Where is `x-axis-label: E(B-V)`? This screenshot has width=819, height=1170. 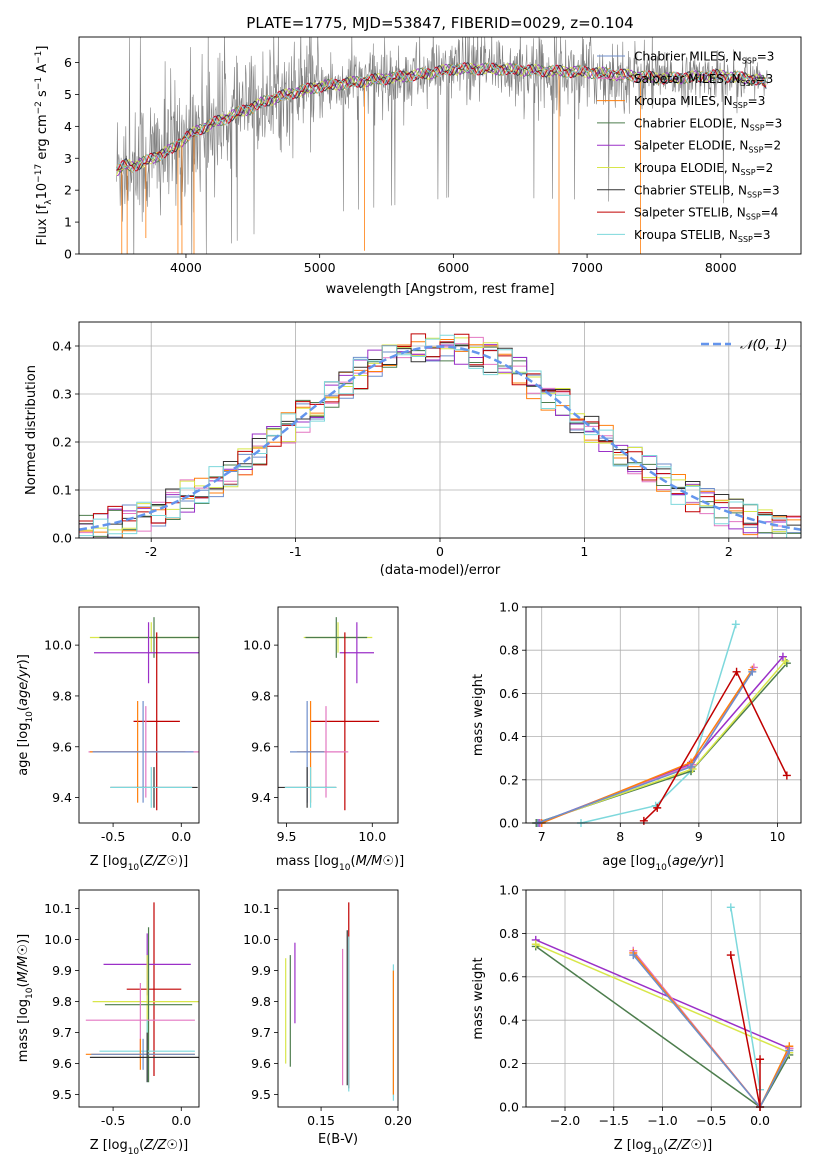
x-axis-label: E(B-V) is located at coordinates (338, 1139).